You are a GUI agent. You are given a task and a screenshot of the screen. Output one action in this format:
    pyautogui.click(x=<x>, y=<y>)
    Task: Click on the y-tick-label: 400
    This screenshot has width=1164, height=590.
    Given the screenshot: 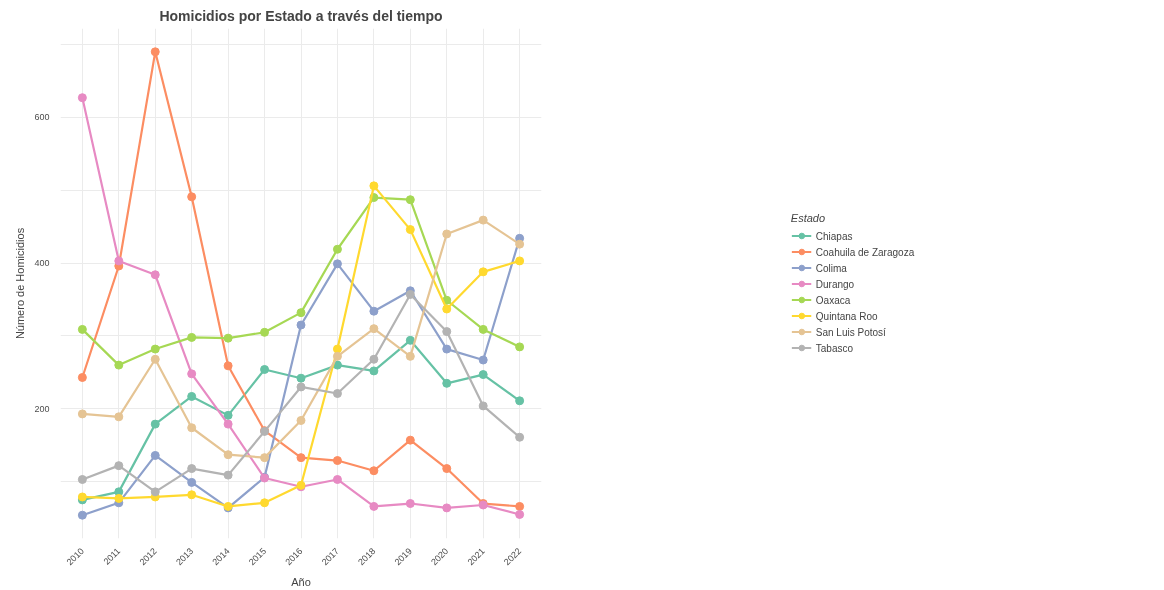 What is the action you would take?
    pyautogui.click(x=42, y=263)
    